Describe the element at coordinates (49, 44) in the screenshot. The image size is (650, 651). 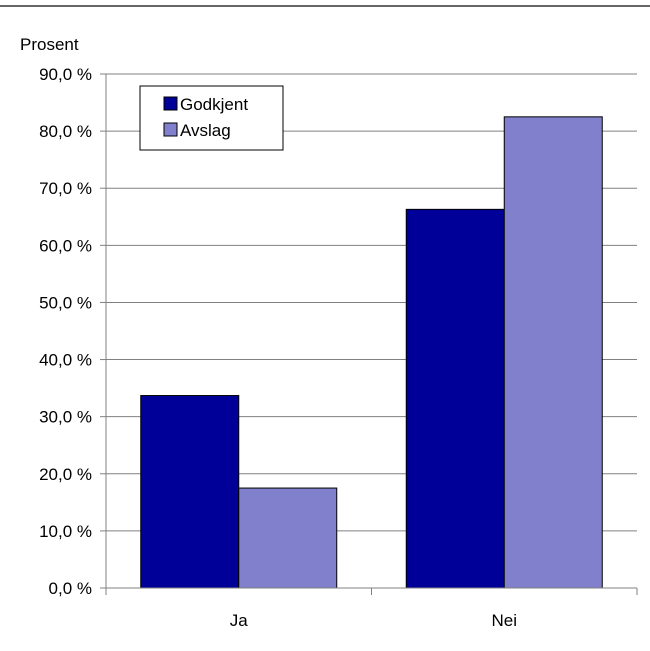
I see `y-axis-title: Prosent` at that location.